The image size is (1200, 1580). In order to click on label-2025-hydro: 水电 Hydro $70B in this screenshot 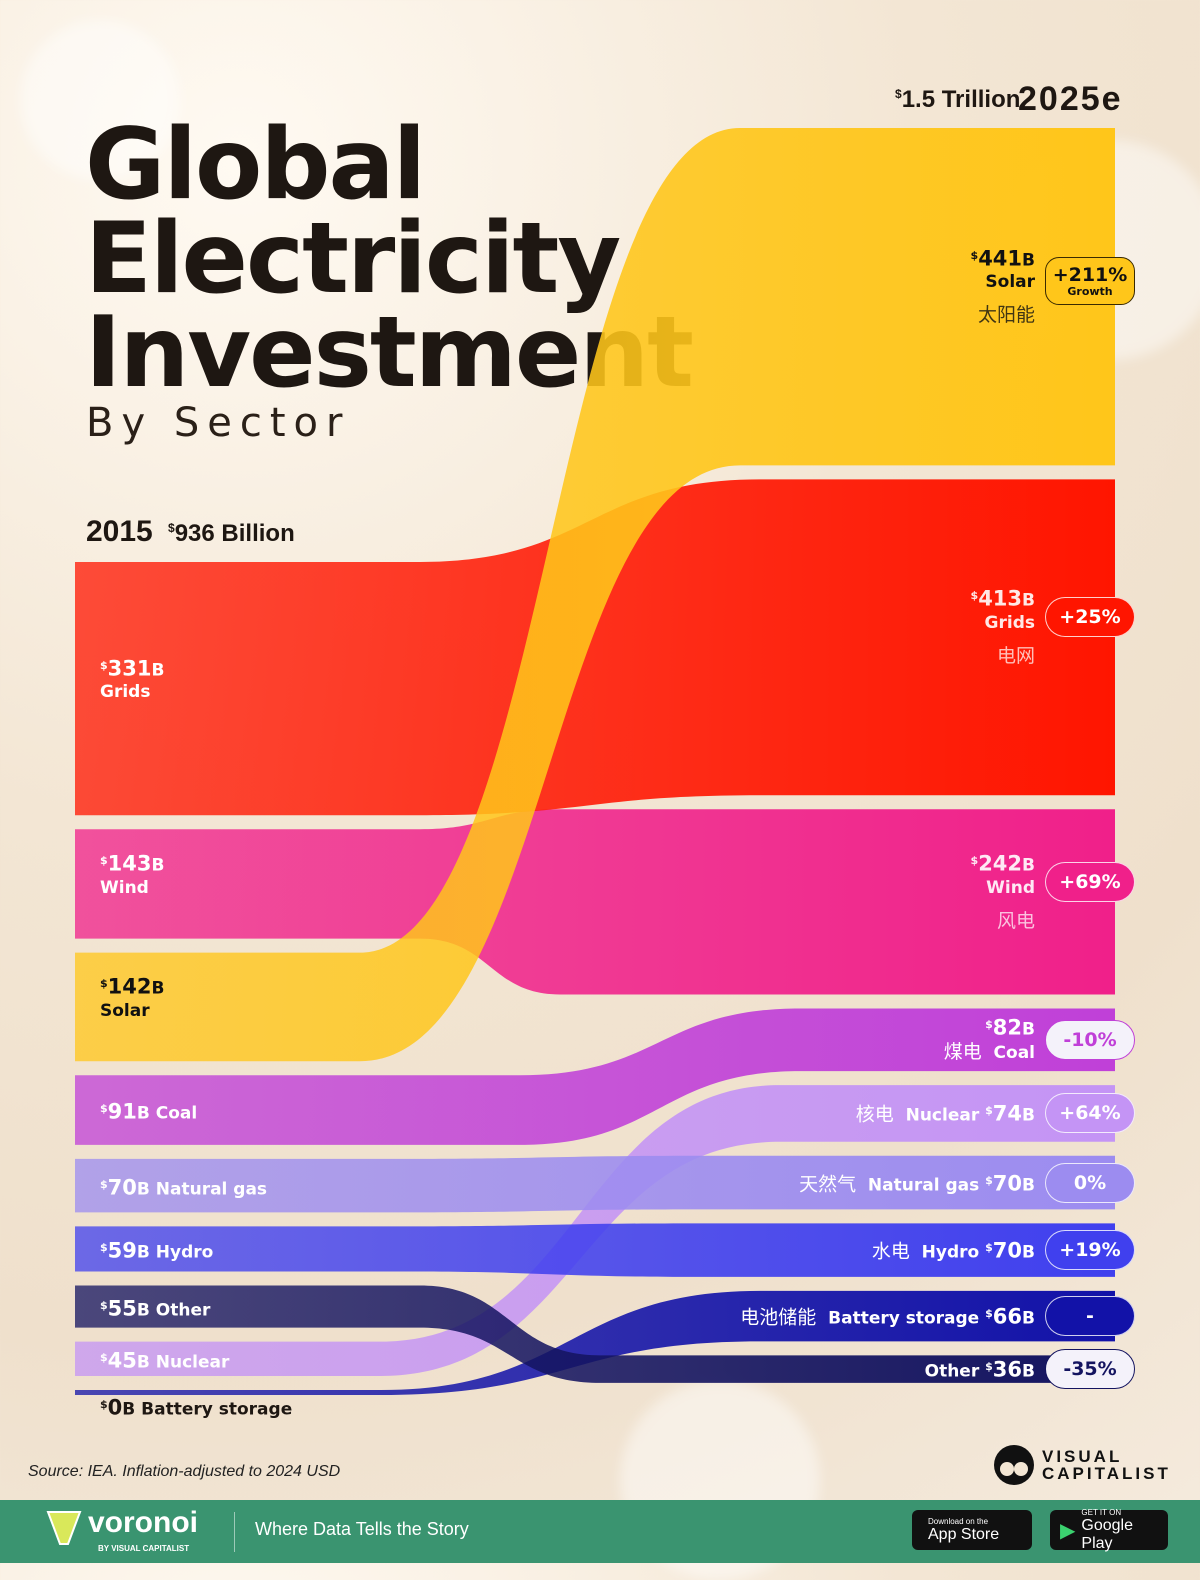, I will do `click(953, 1250)`.